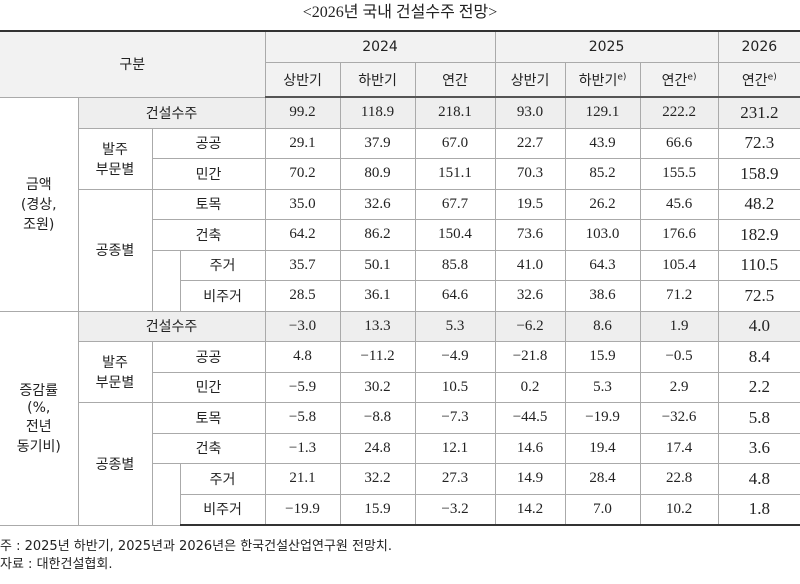 The image size is (800, 584). I want to click on value-cell: −3.0, so click(302, 326).